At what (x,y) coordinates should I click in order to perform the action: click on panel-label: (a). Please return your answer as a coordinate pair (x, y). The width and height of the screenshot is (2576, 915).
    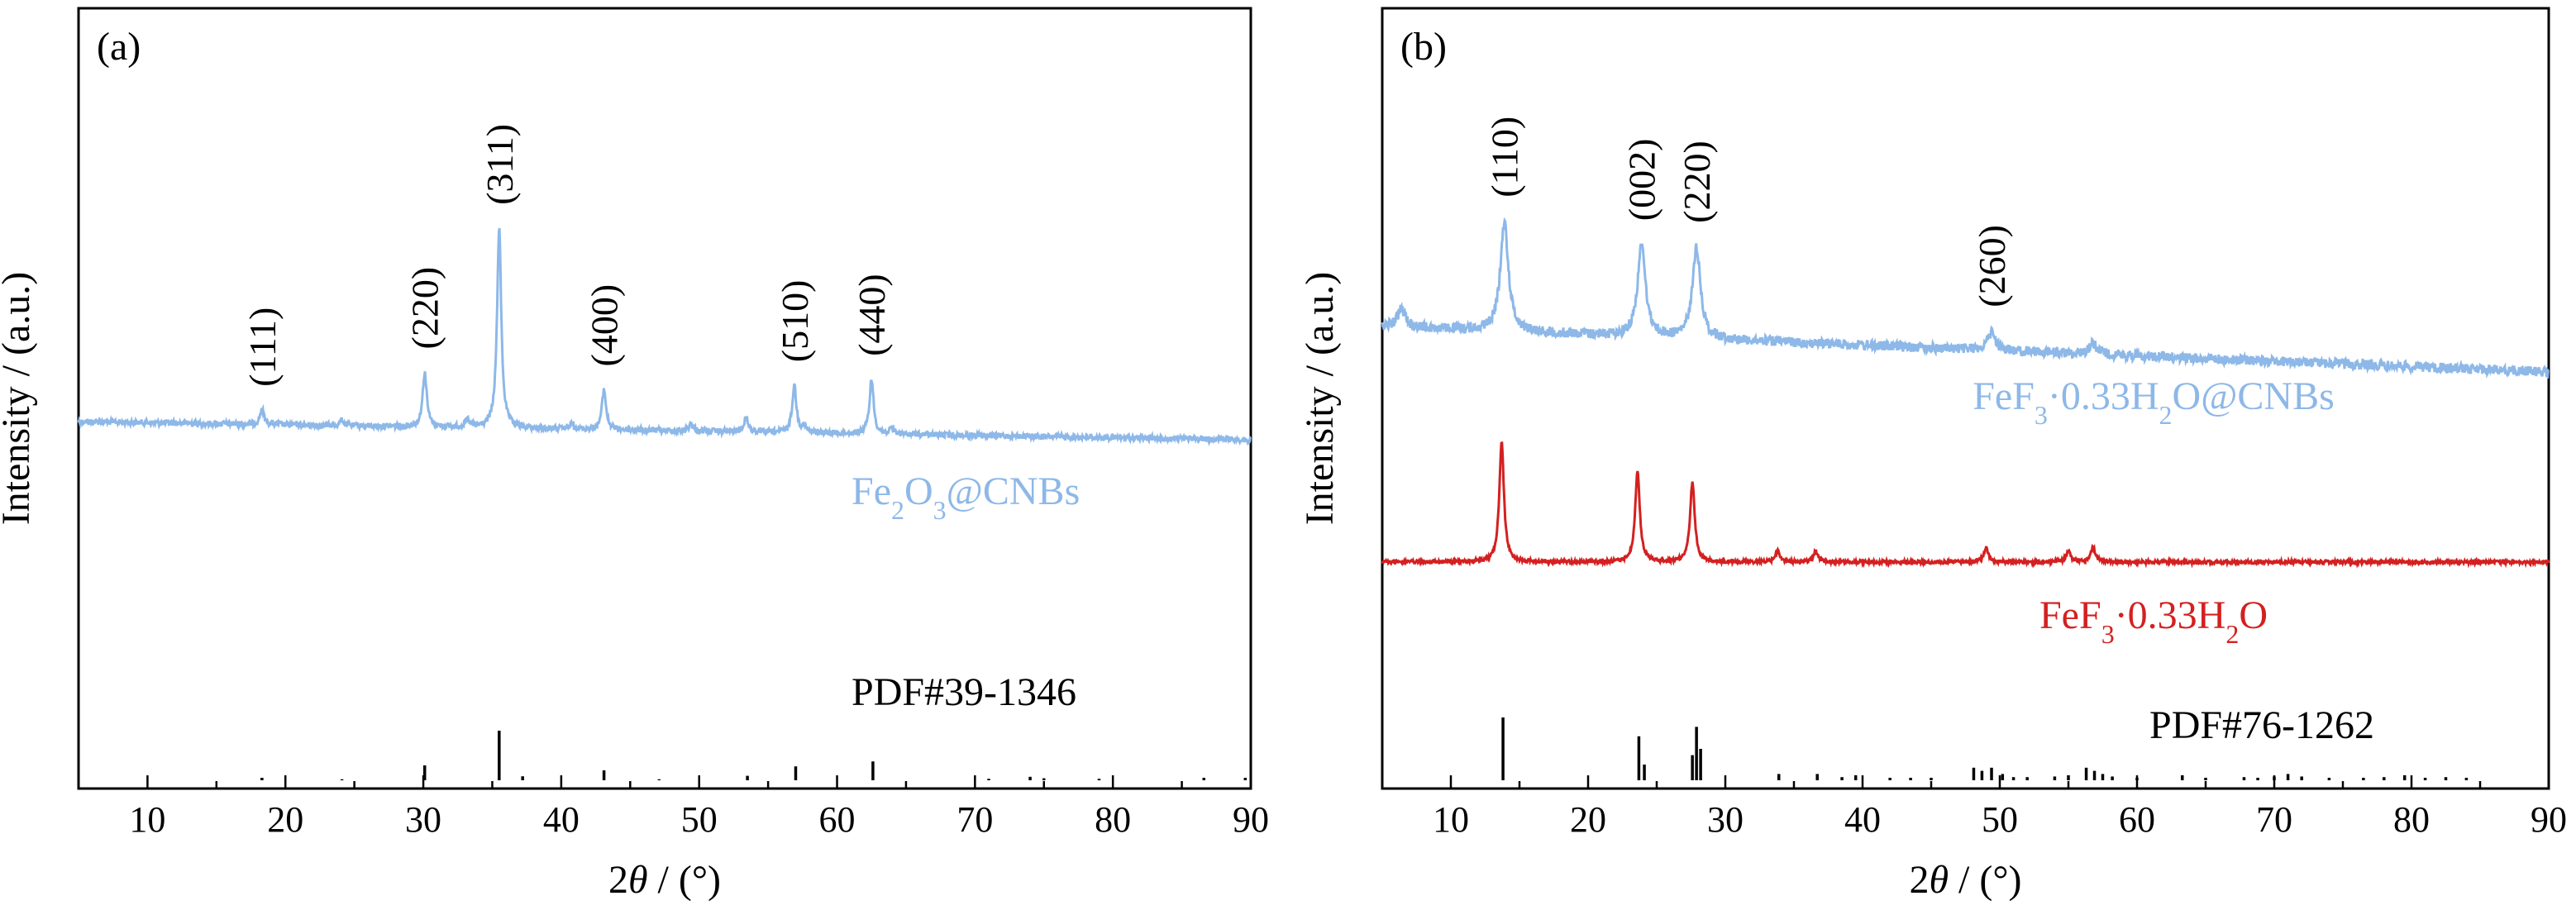
    Looking at the image, I should click on (119, 47).